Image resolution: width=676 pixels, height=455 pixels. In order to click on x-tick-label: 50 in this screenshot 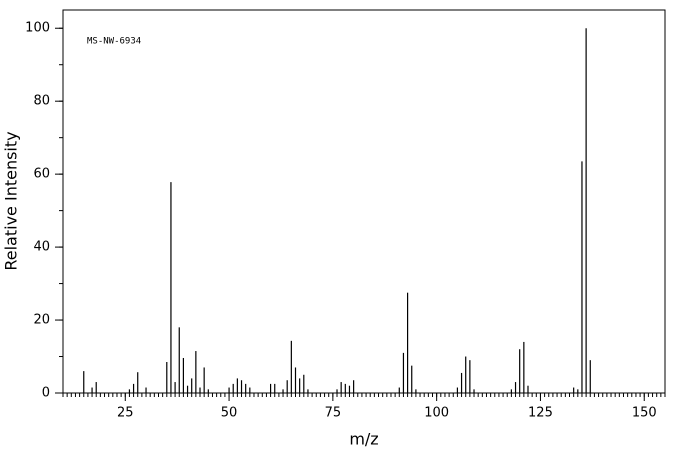, I will do `click(229, 413)`.